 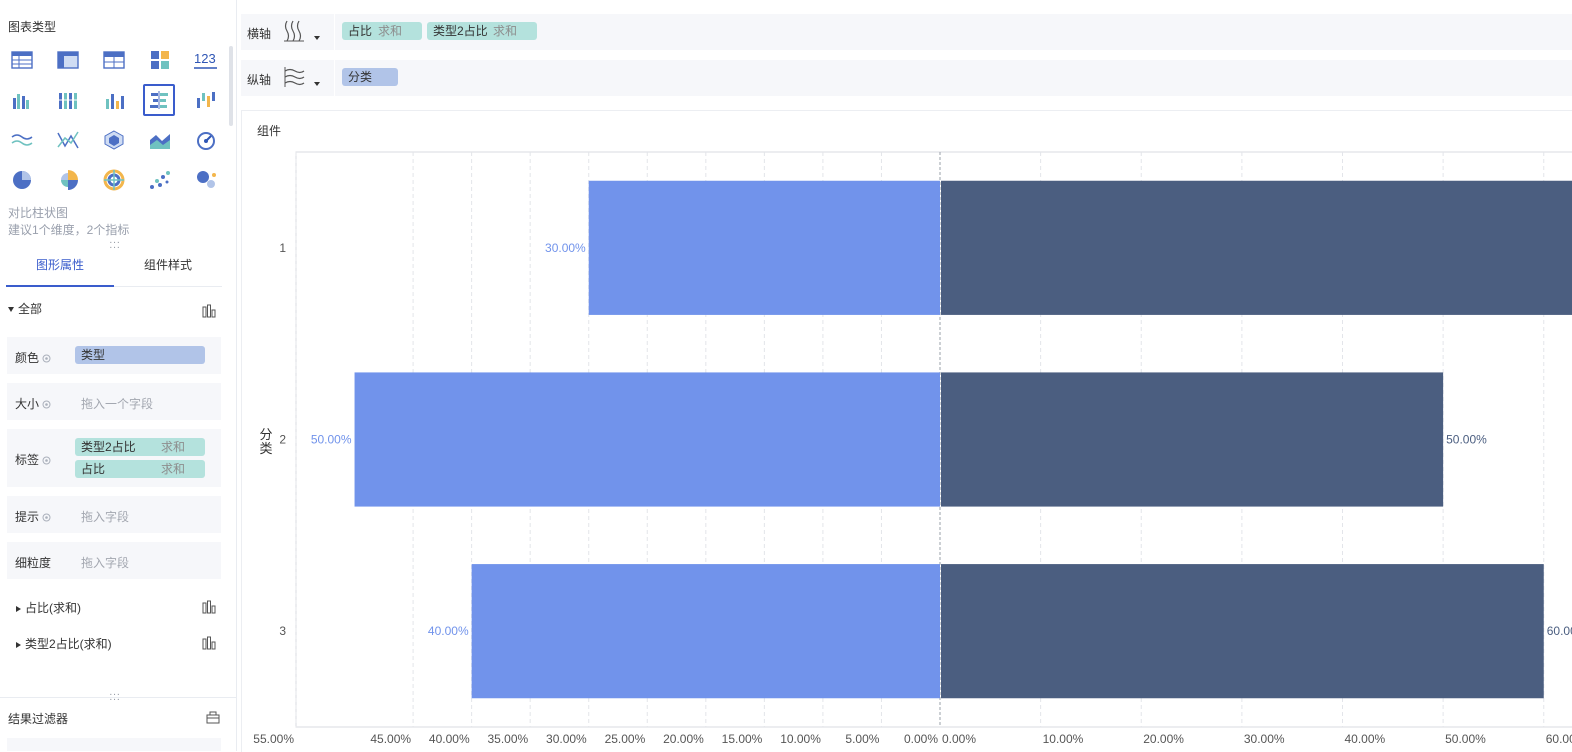 I want to click on rose-pie-icon, so click(x=68, y=180).